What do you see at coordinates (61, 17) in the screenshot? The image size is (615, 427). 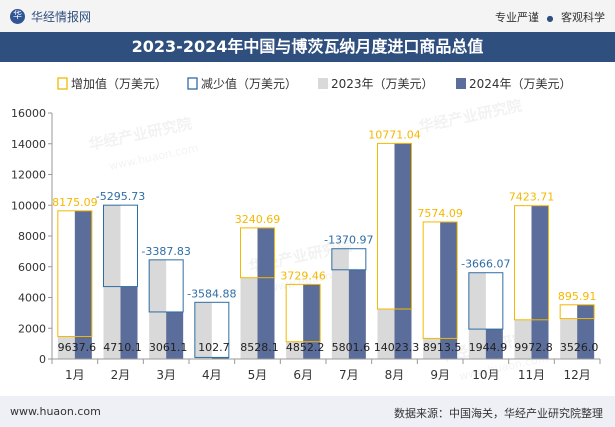 I see `brand-name: 华经情报网` at bounding box center [61, 17].